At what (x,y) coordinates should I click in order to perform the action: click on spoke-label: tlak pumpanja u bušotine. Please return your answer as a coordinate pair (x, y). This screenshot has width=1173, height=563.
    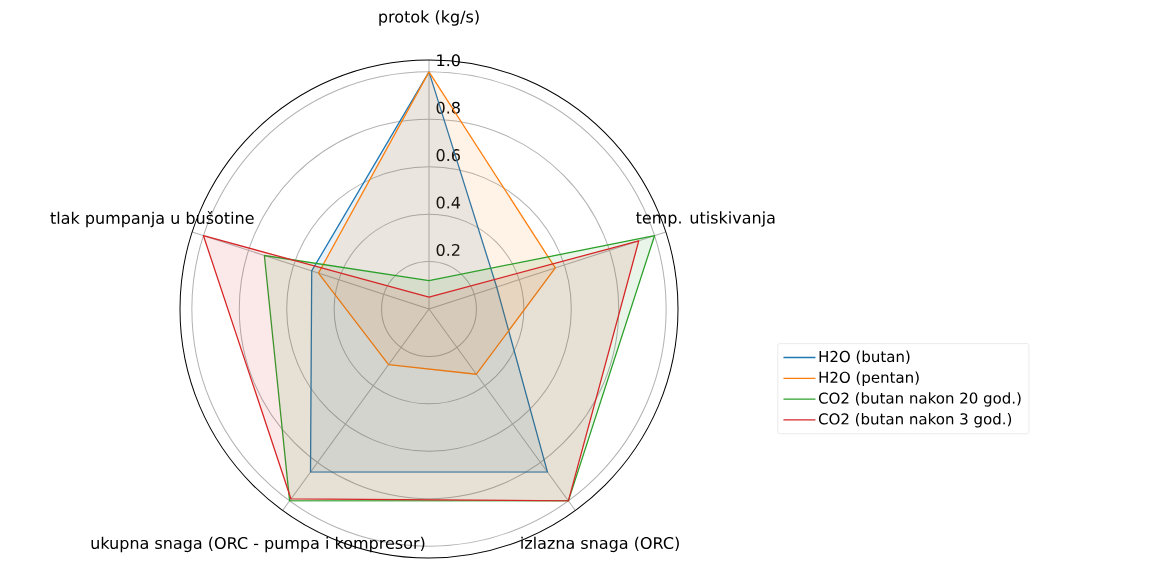
    Looking at the image, I should click on (152, 219).